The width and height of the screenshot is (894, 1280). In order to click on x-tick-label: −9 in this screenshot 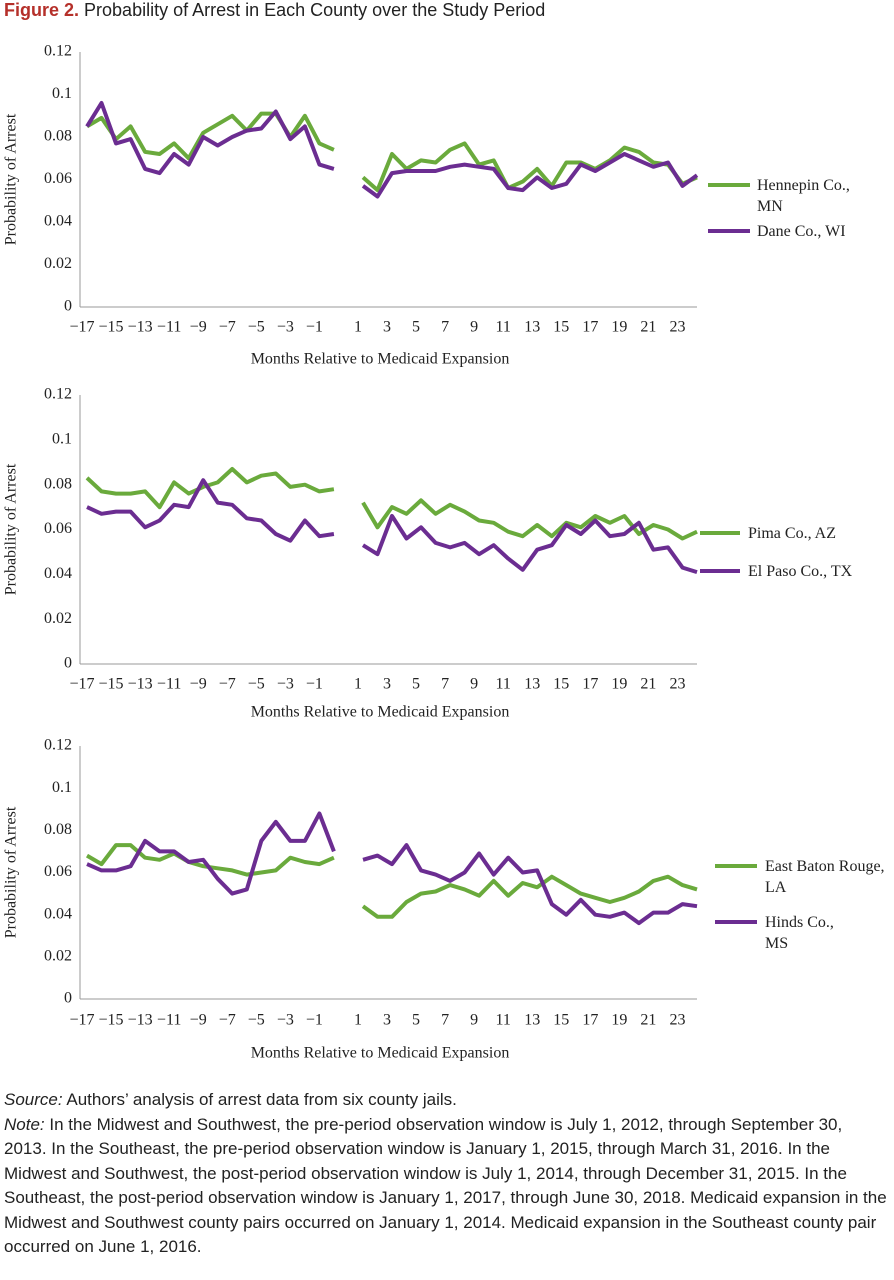, I will do `click(198, 1020)`.